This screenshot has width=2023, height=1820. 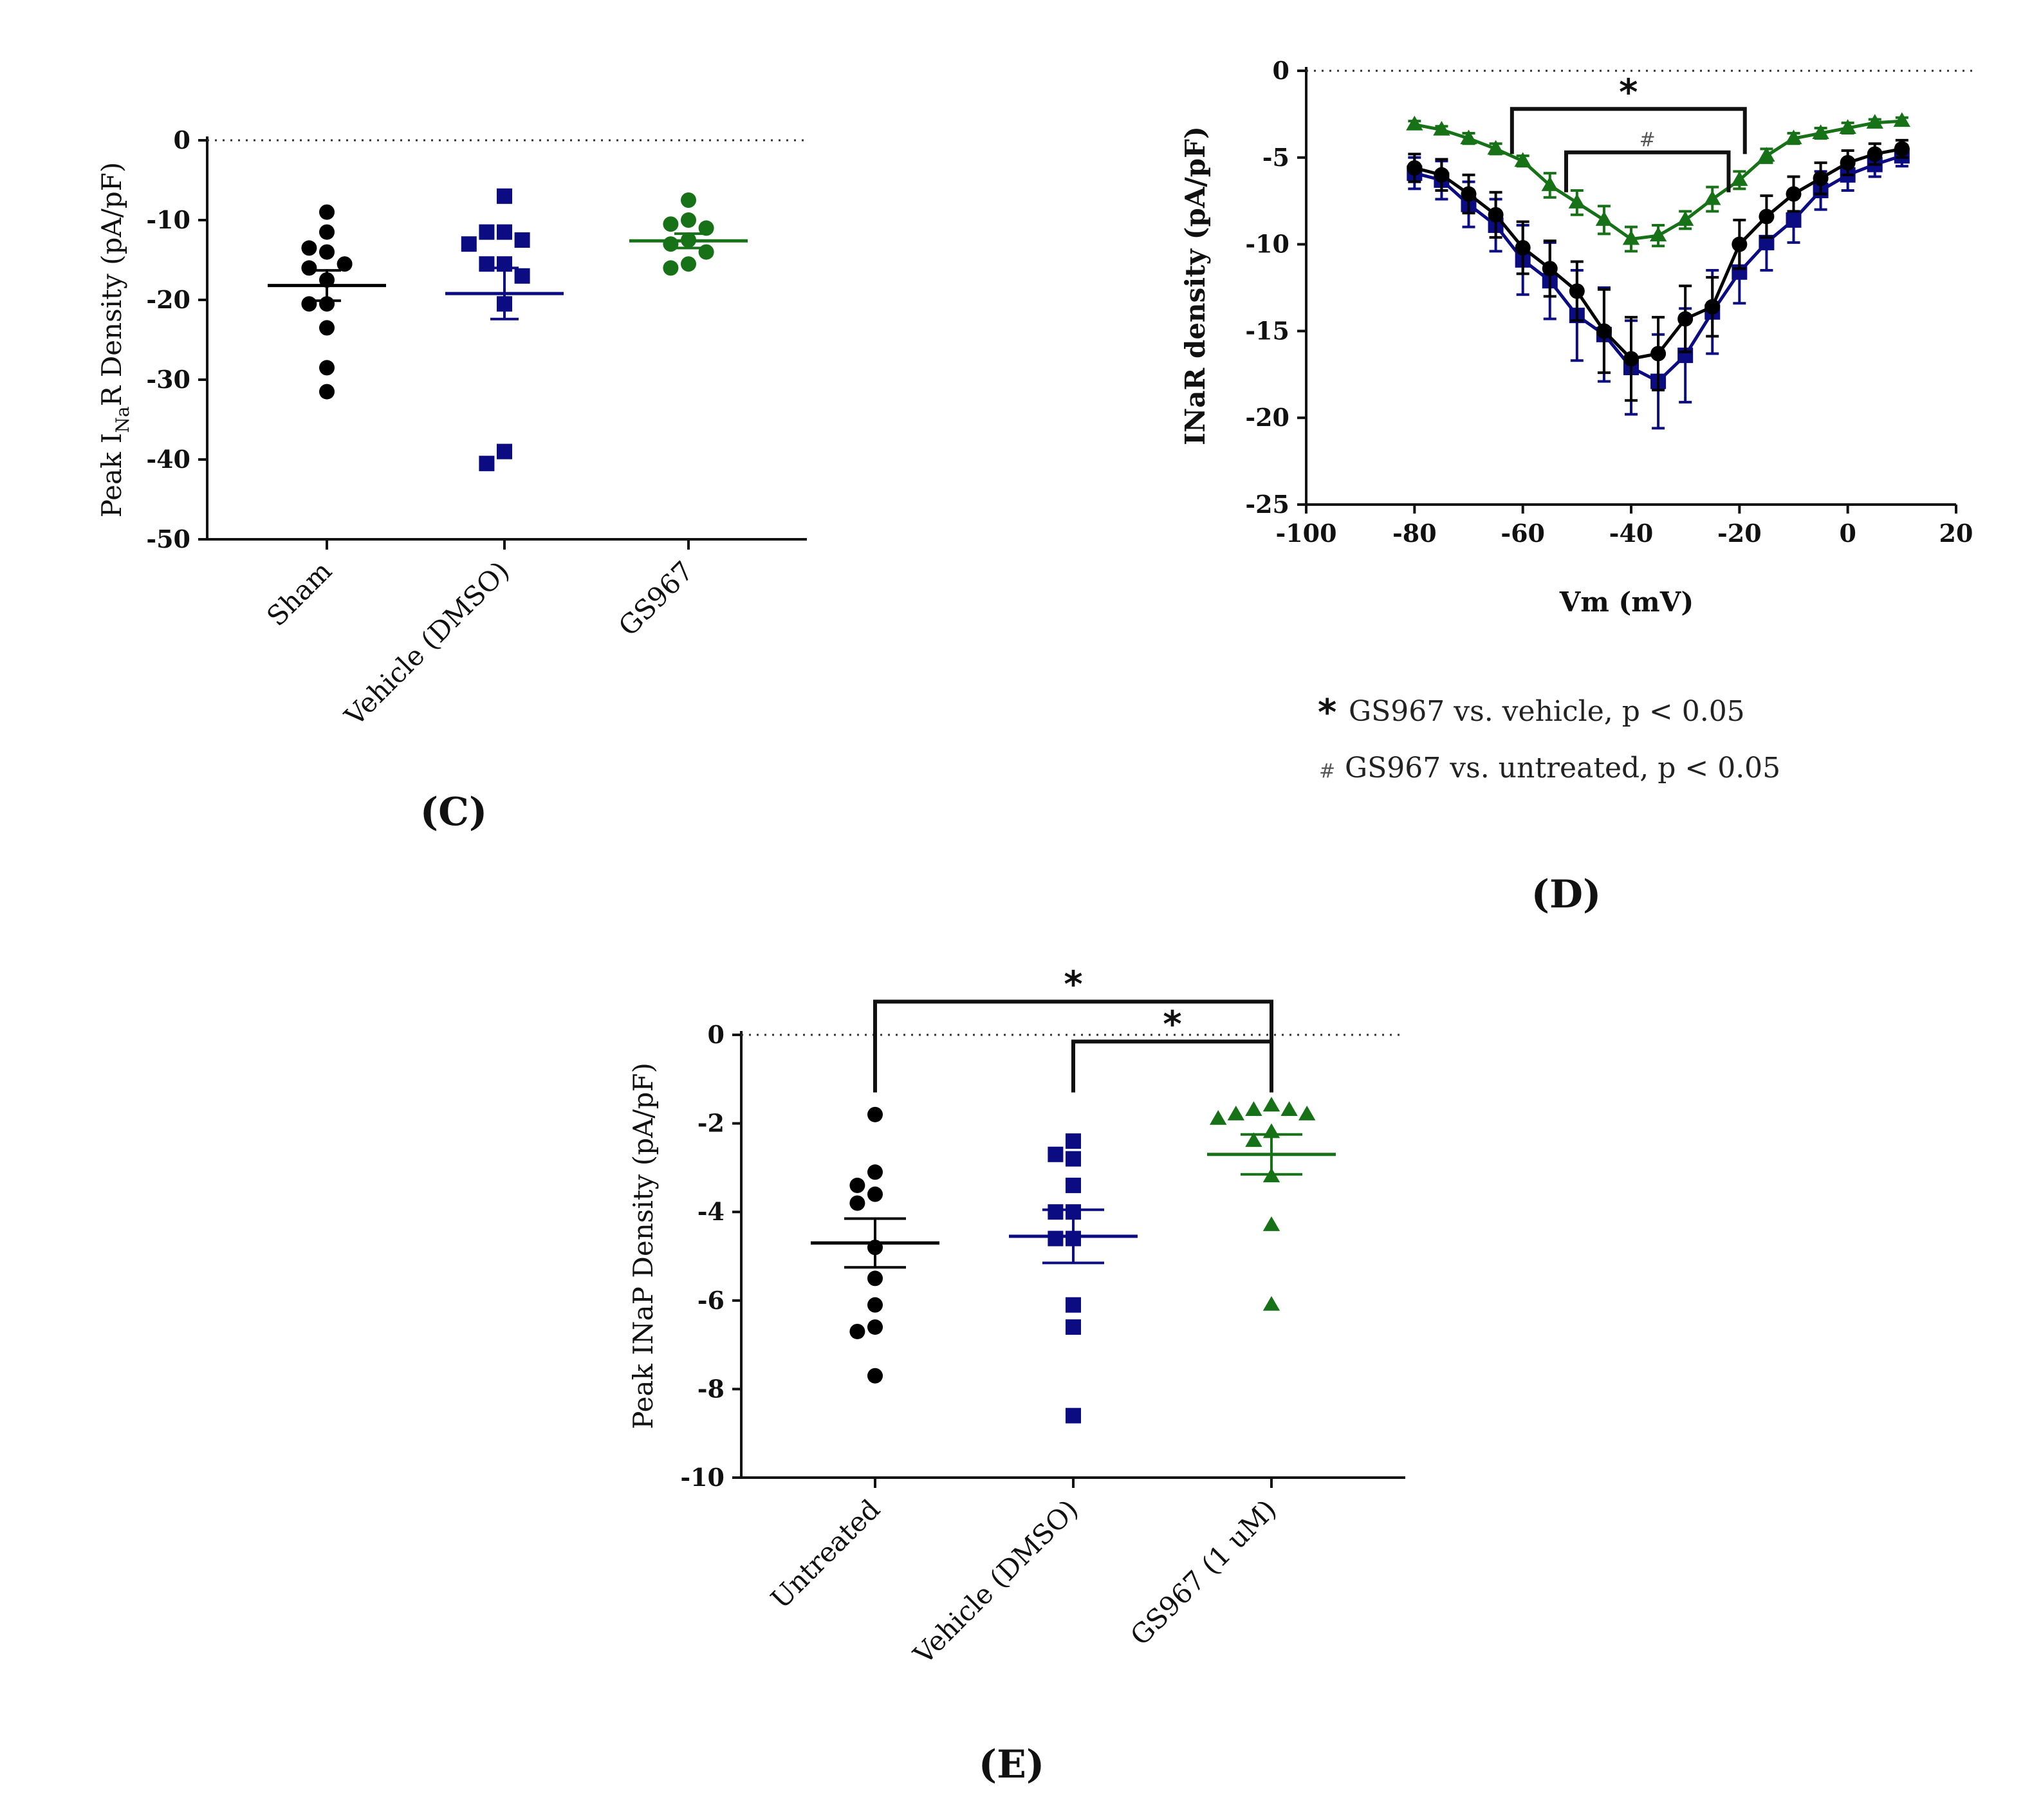 What do you see at coordinates (1794, 220) in the screenshot?
I see `panel-d-point-vehicle` at bounding box center [1794, 220].